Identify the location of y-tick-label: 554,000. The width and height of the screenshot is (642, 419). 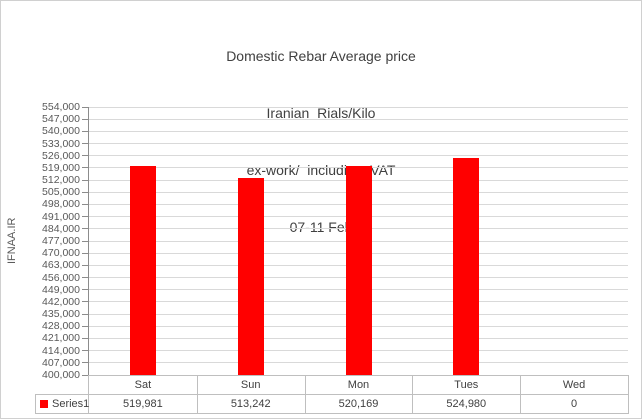
(61, 107).